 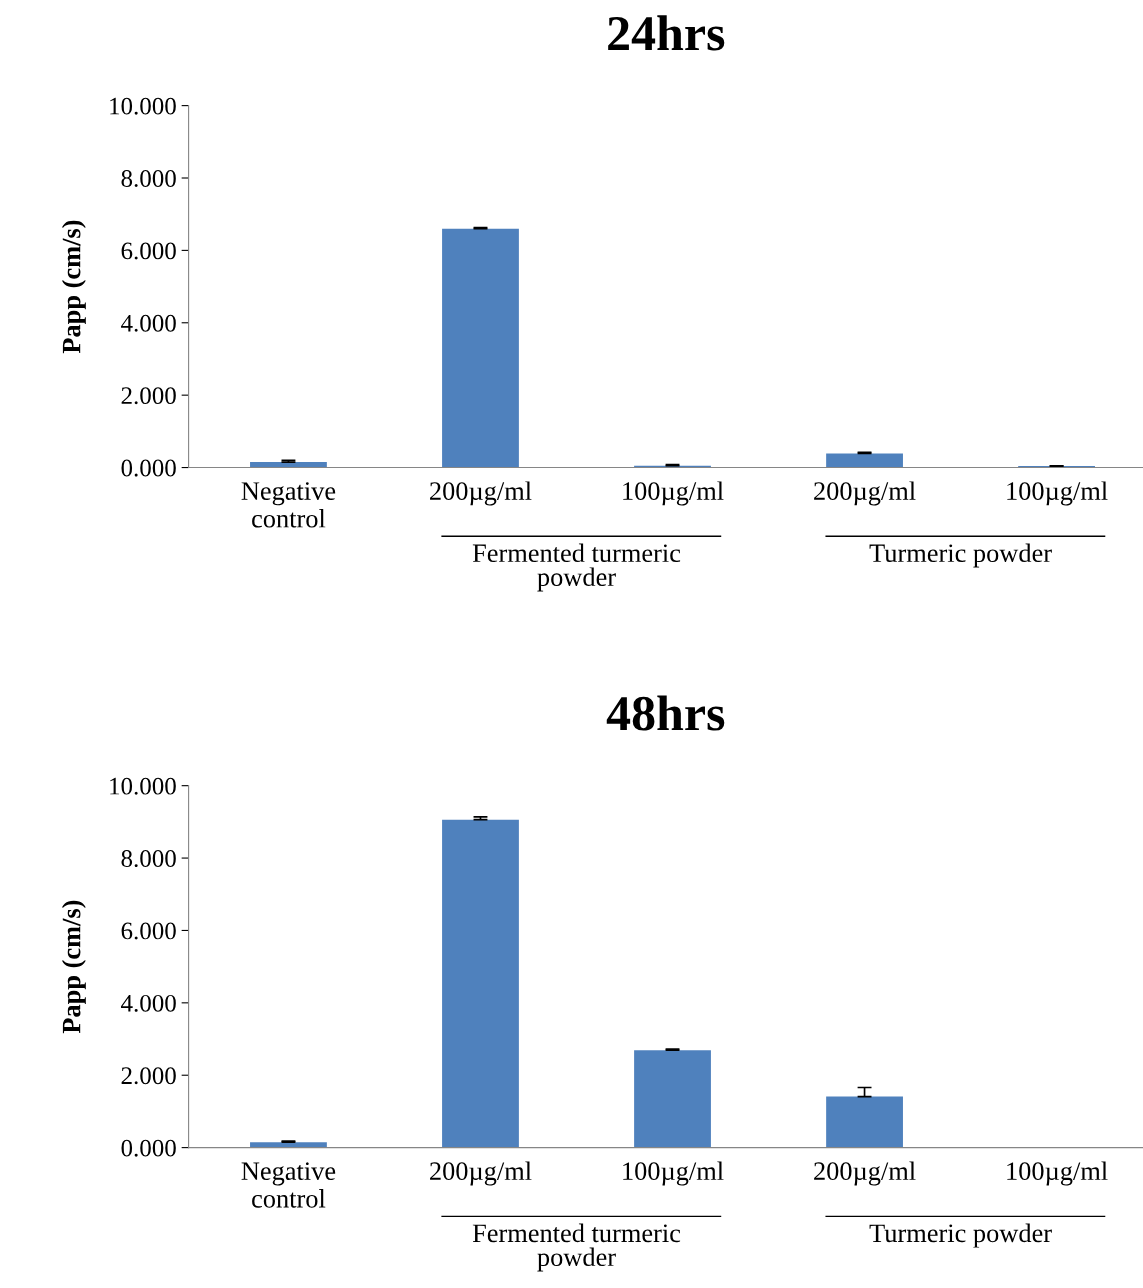 What do you see at coordinates (666, 33) in the screenshot?
I see `chart-title: 24hrs` at bounding box center [666, 33].